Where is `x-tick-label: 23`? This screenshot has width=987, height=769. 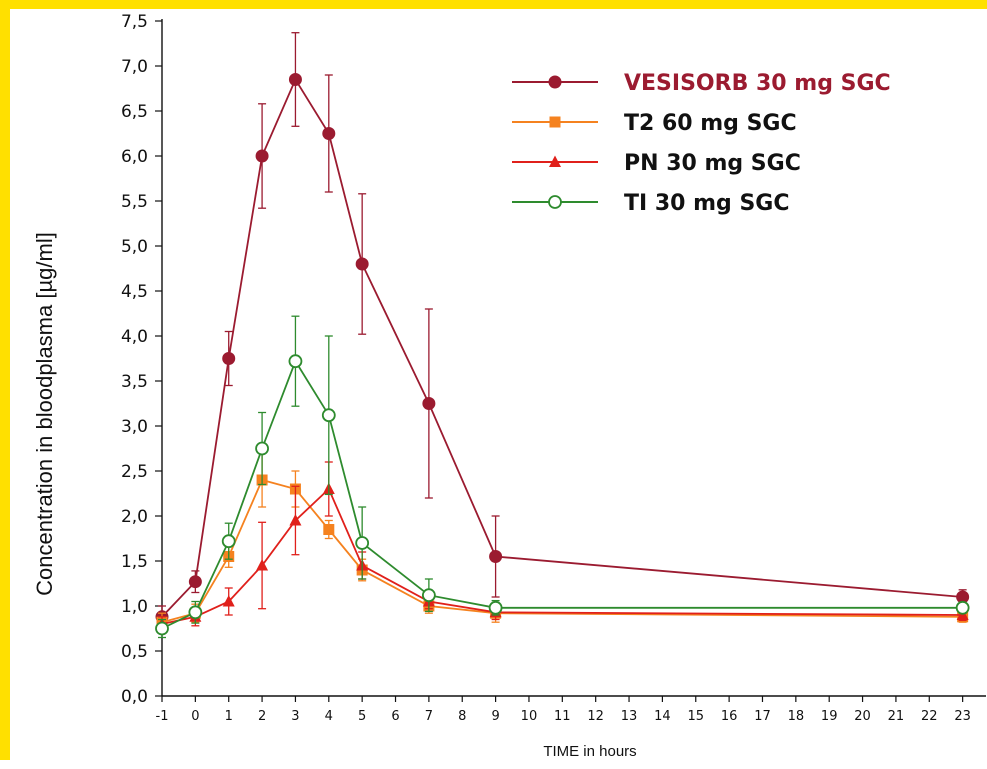
x-tick-label: 23 is located at coordinates (962, 716).